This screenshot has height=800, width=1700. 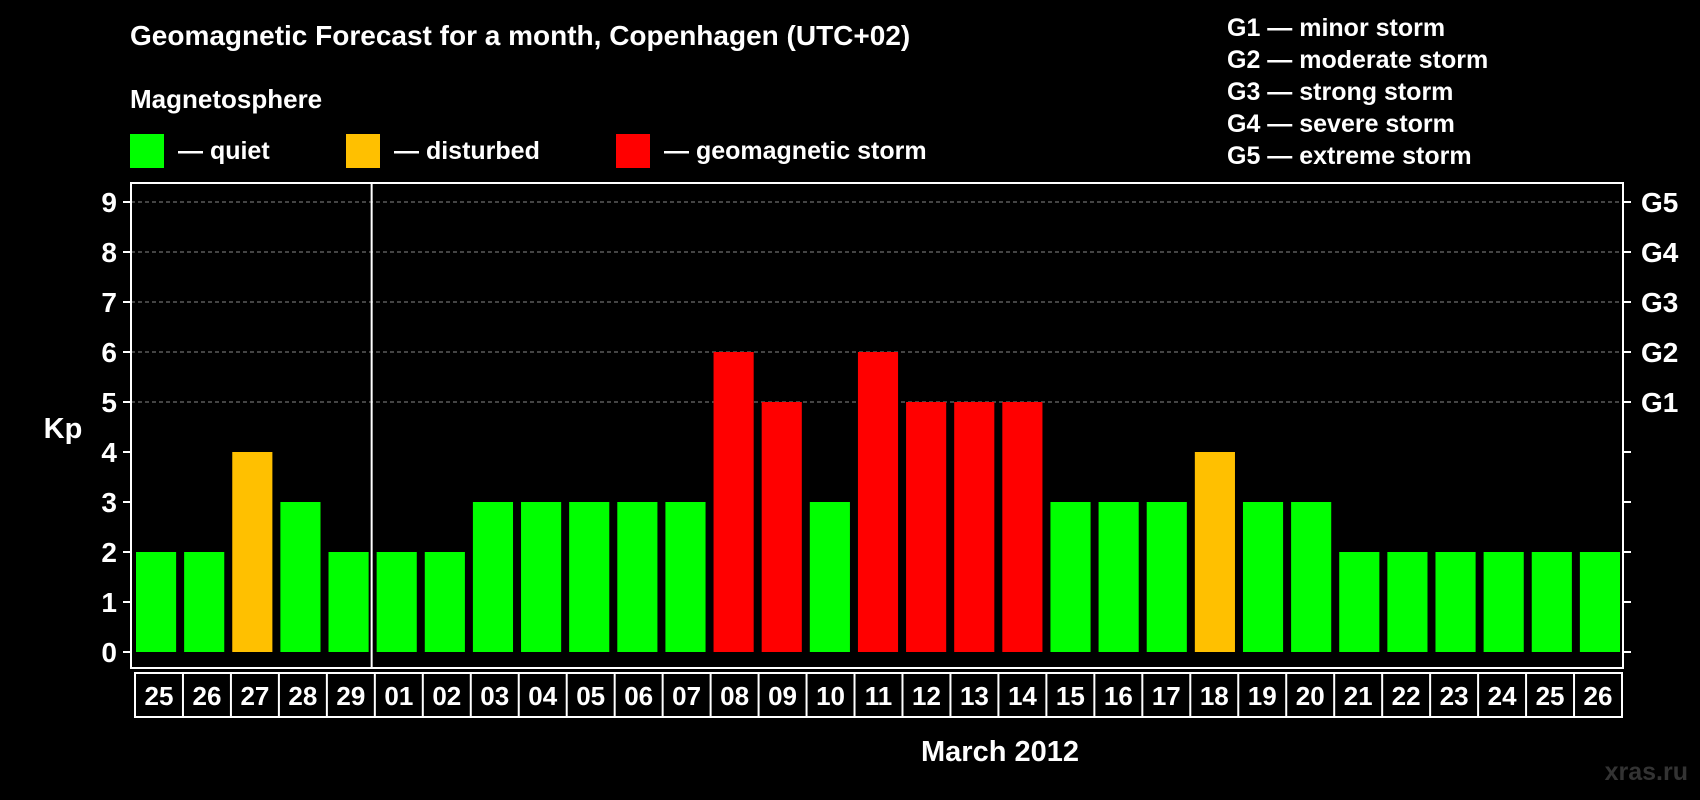 What do you see at coordinates (1659, 202) in the screenshot?
I see `g-axis-label: G5` at bounding box center [1659, 202].